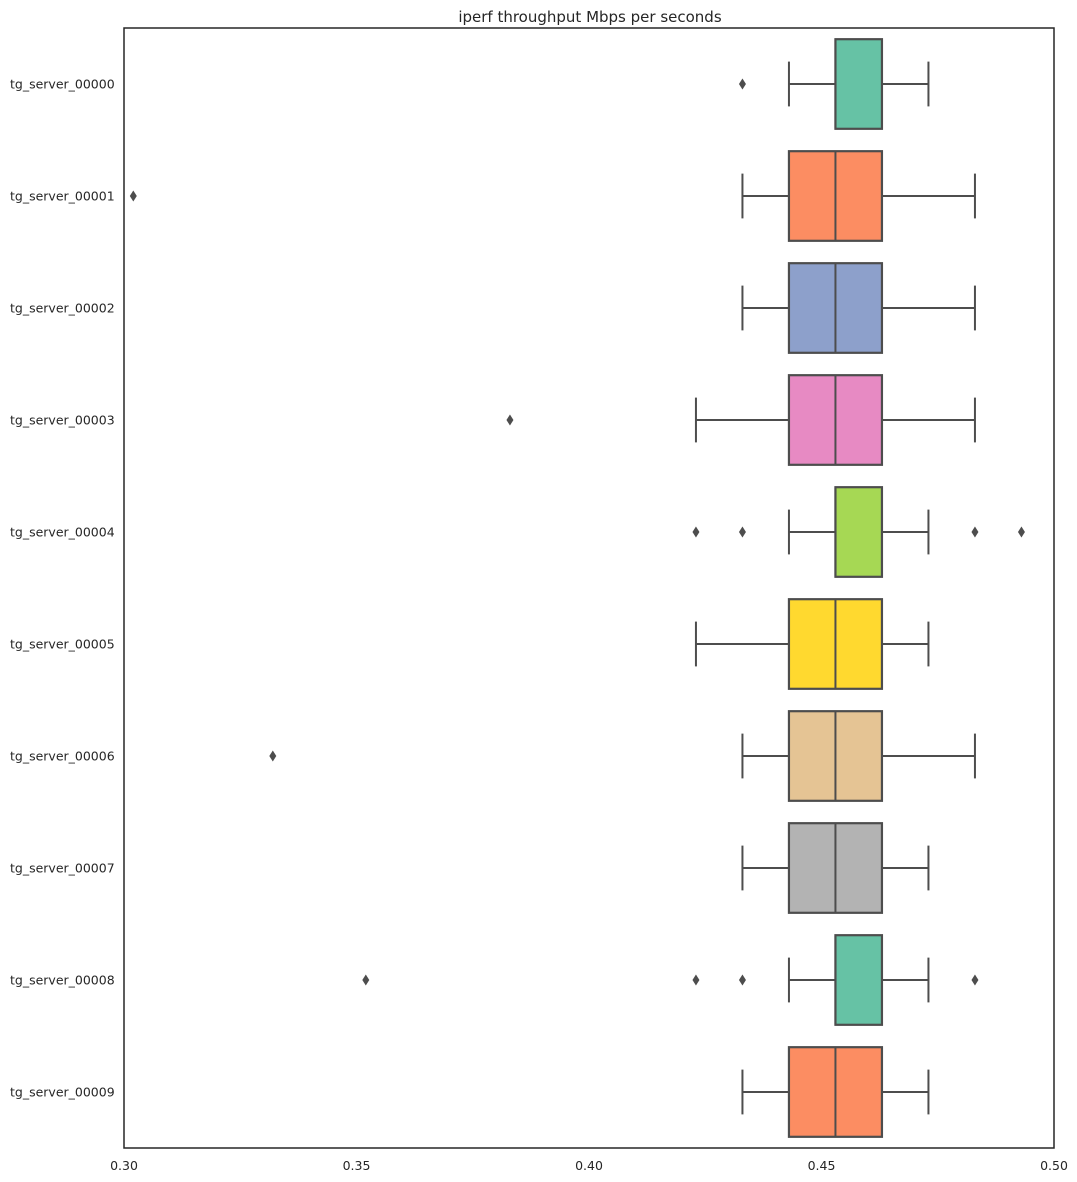 The image size is (1077, 1182). Describe the element at coordinates (62, 308) in the screenshot. I see `y-tick-label: tg_server_00002` at that location.